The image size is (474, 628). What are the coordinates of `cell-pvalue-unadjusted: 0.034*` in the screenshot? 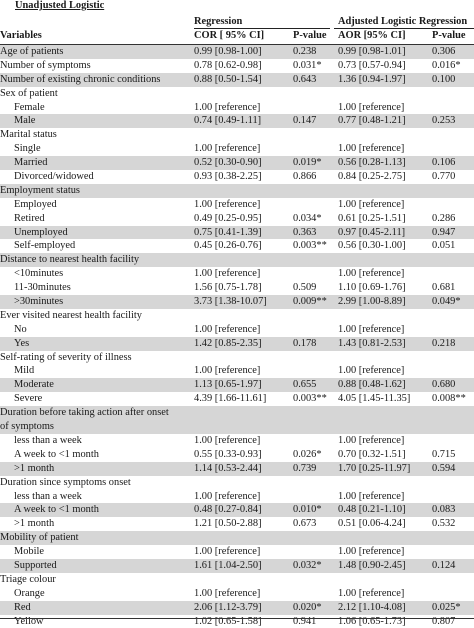 It's located at (307, 218).